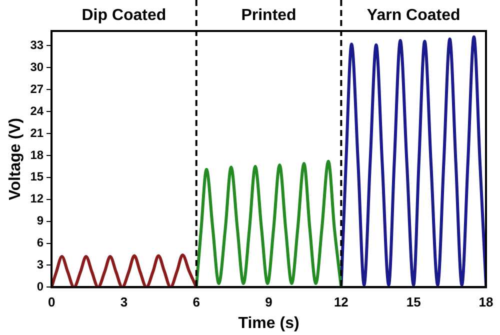  Describe the element at coordinates (37, 155) in the screenshot. I see `y-tick-label: 18` at that location.